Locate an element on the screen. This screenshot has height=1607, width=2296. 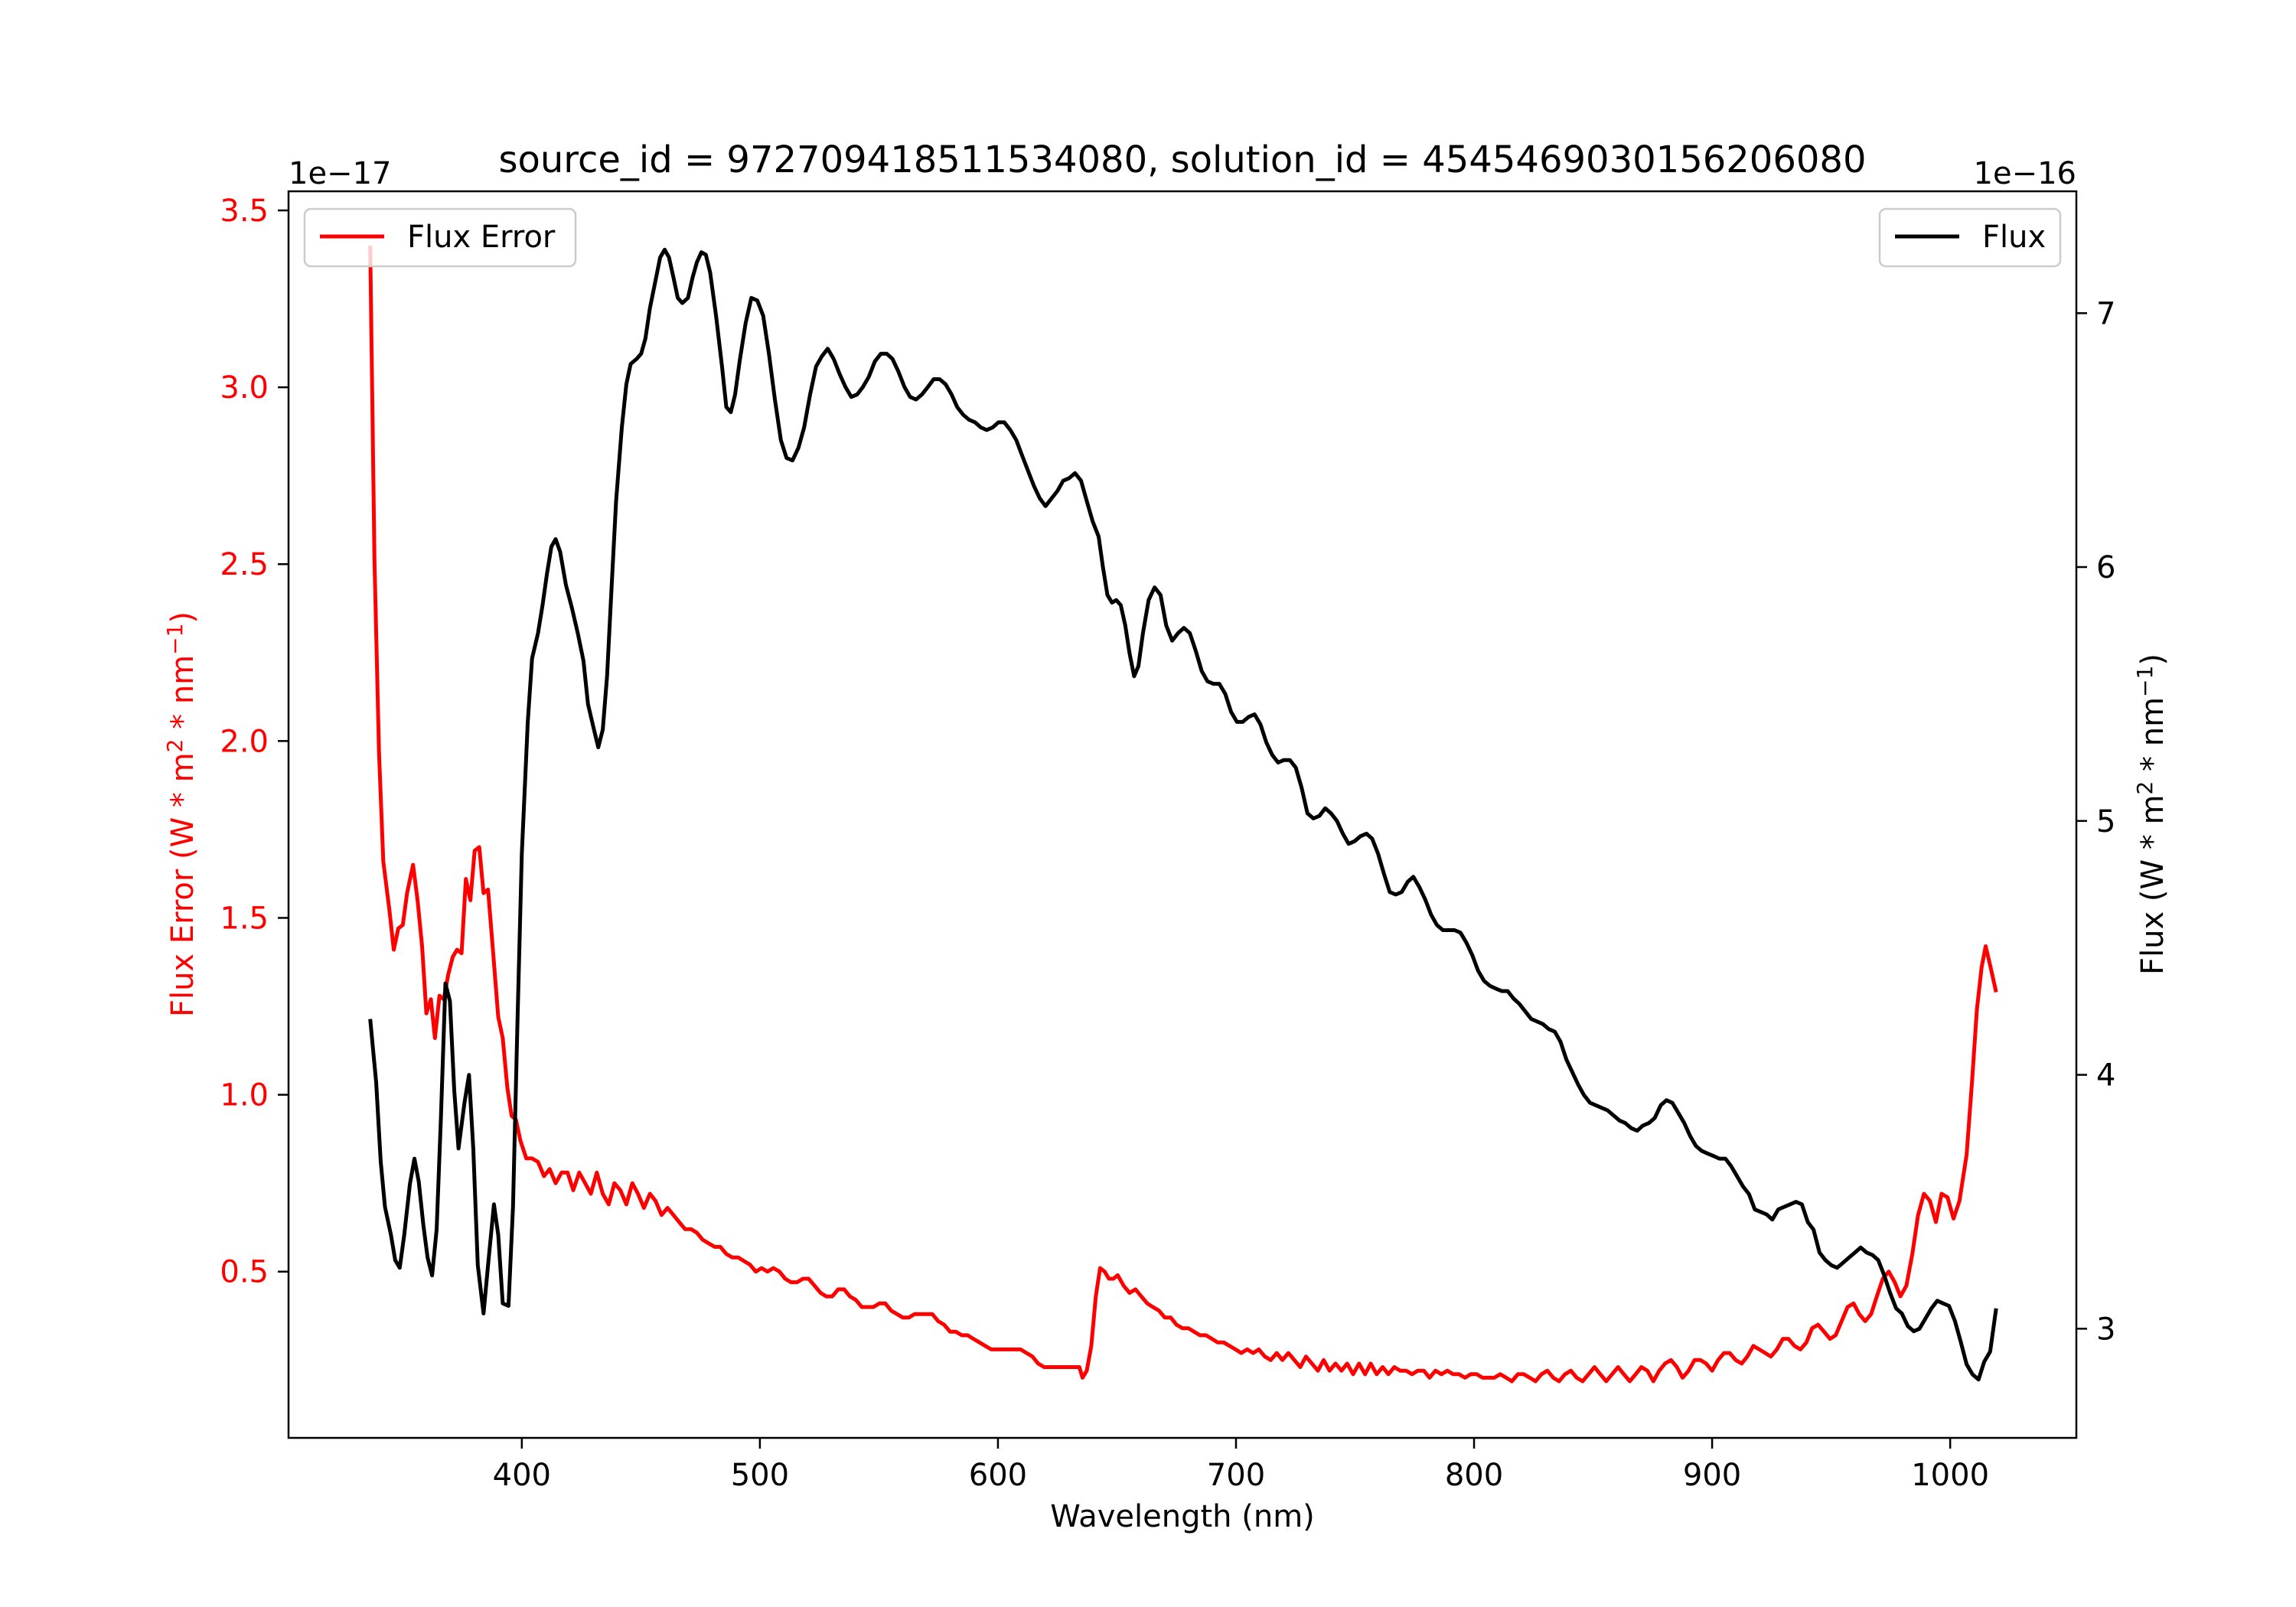
legend-flux: Flux is located at coordinates (1970, 237).